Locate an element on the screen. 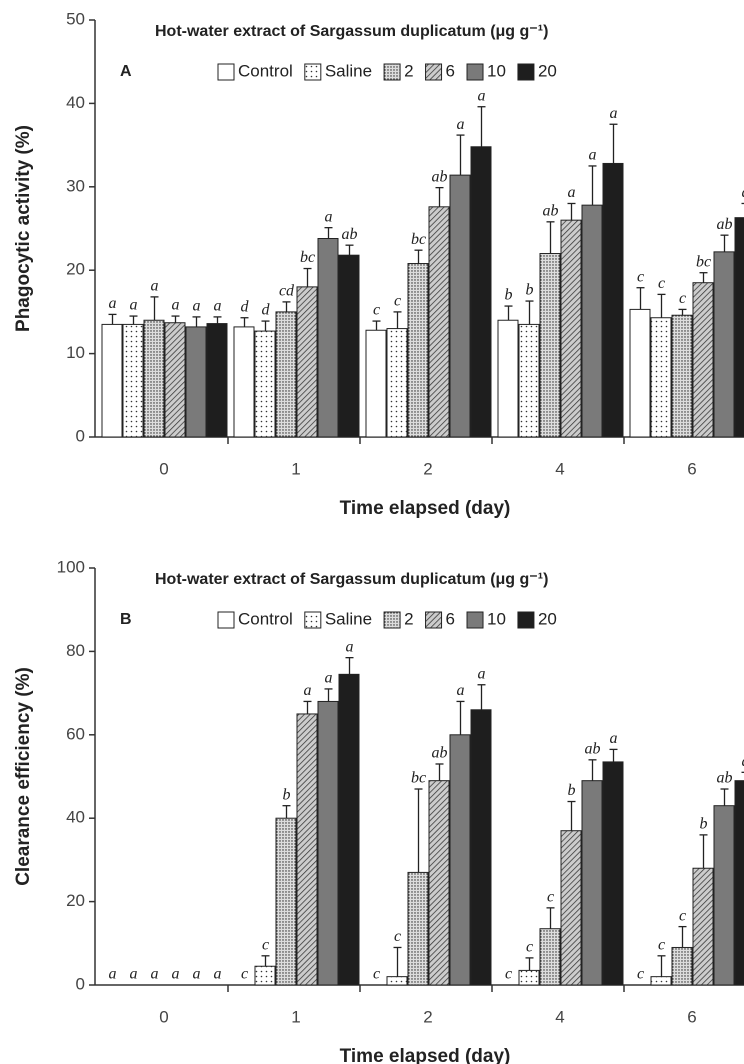 Image resolution: width=744 pixels, height=1064 pixels. y-tick-label: 30 is located at coordinates (75, 185).